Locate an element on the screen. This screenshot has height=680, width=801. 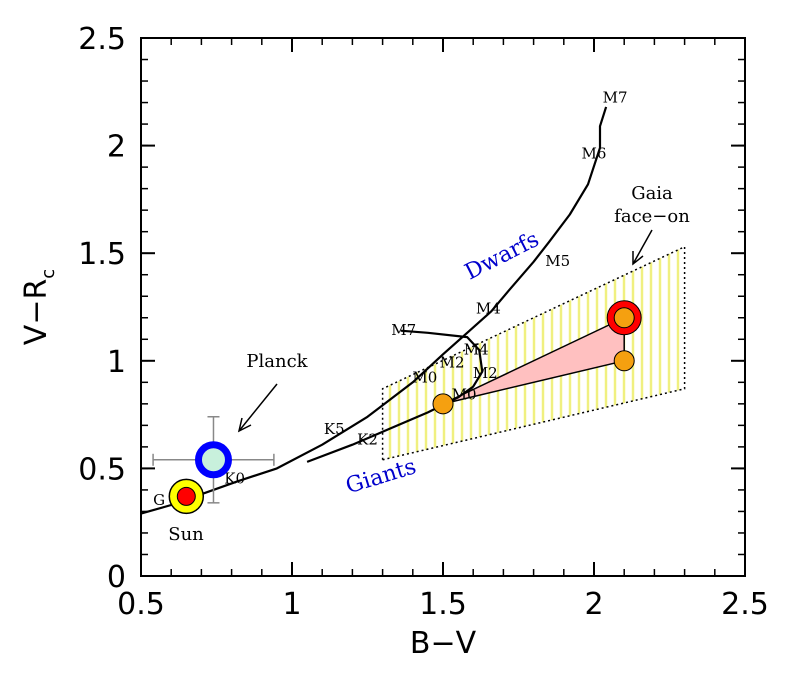
x-tick-label: 2 is located at coordinates (593, 604).